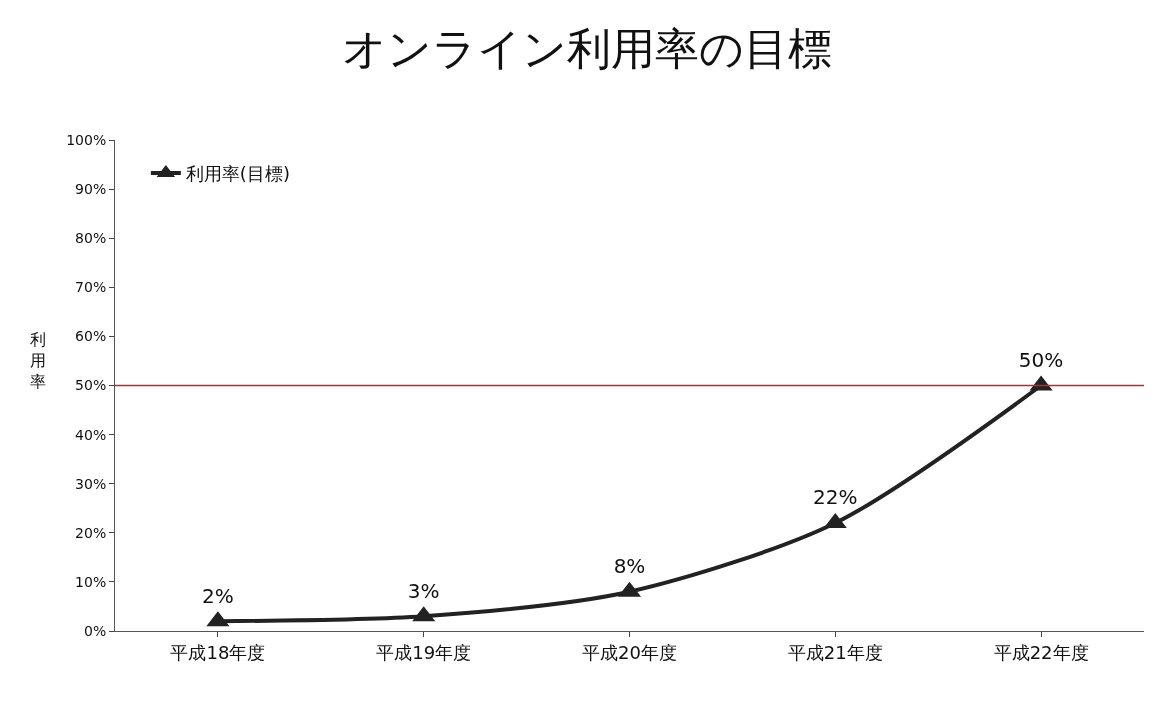  Describe the element at coordinates (237, 173) in the screenshot. I see `legend-label: 利用率(目標)` at that location.